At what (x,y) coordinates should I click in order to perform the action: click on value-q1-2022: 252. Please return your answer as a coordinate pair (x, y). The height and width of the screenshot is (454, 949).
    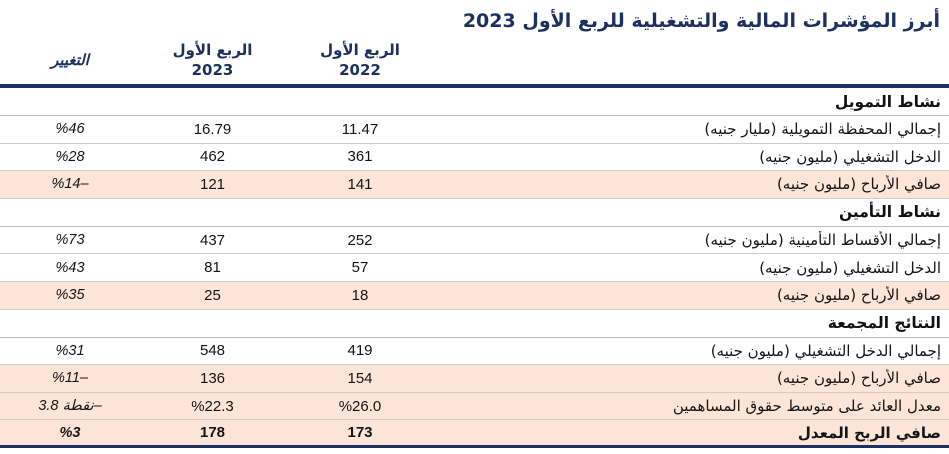
    Looking at the image, I should click on (360, 240).